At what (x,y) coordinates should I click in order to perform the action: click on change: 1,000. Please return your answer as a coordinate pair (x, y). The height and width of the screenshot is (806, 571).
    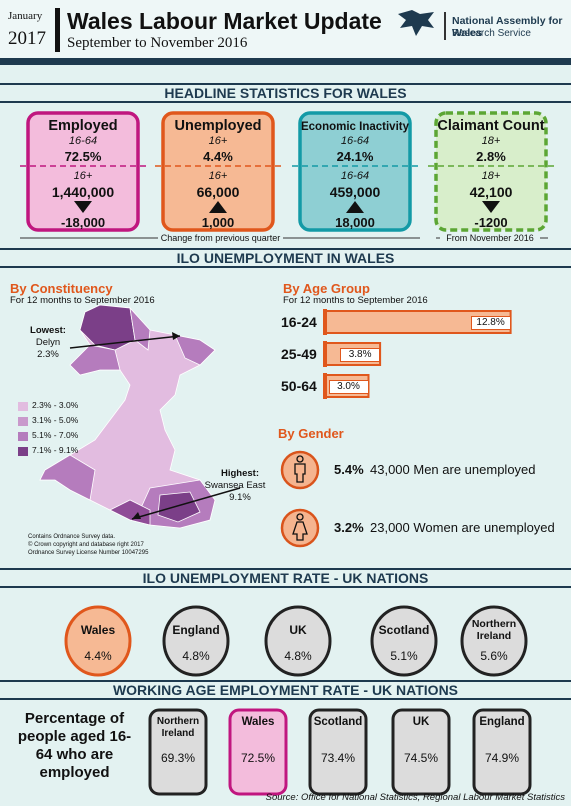
    Looking at the image, I should click on (218, 222).